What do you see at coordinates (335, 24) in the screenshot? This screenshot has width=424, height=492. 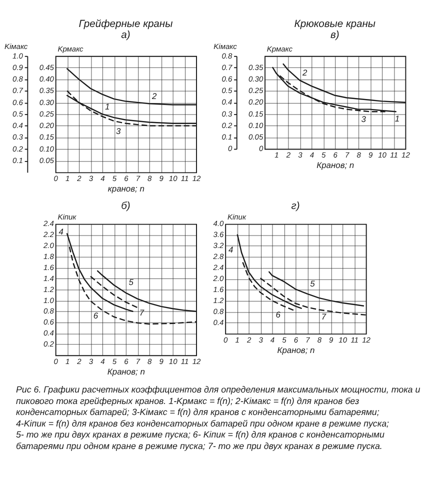 I see `chart-title: Крюковые краны` at bounding box center [335, 24].